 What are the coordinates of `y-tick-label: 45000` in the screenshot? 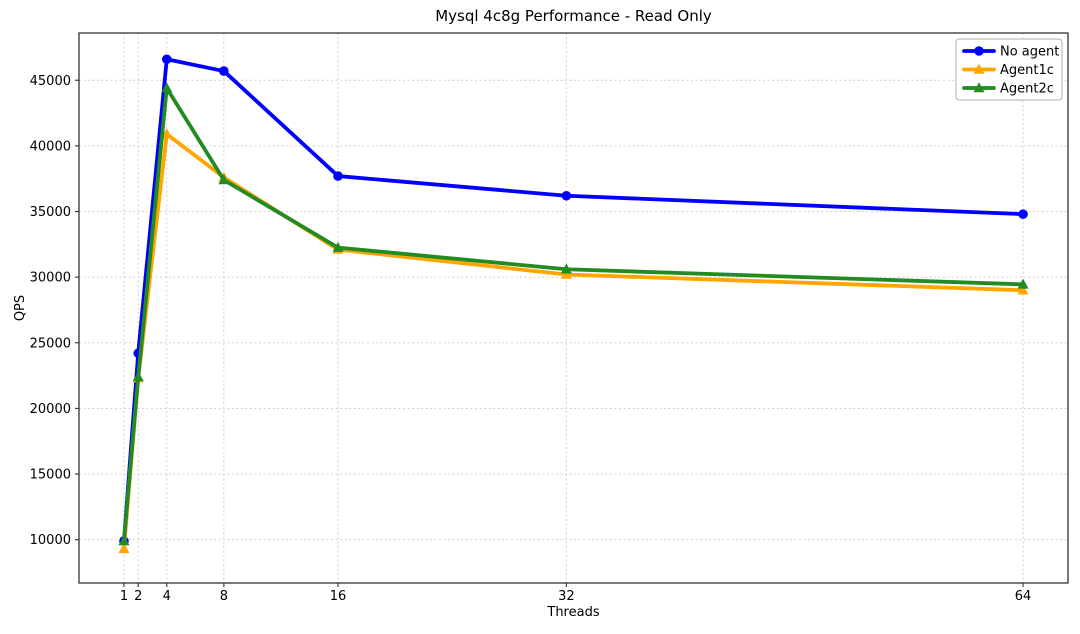 It's located at (50, 81).